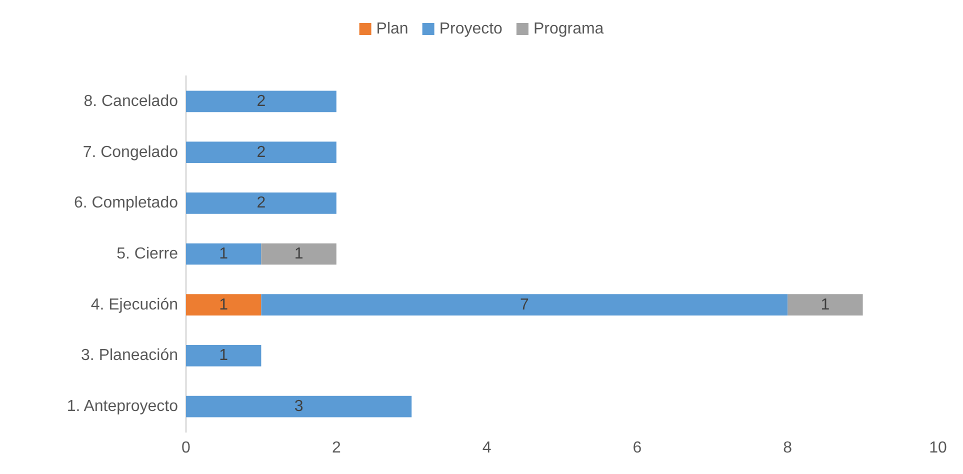 This screenshot has width=963, height=474. Describe the element at coordinates (134, 305) in the screenshot. I see `y-tick-label: 4. Ejecución` at that location.